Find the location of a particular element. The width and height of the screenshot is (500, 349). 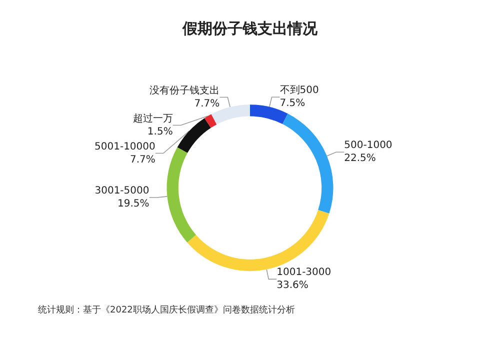

slice-label: 没有份子钱支出 is located at coordinates (185, 90).